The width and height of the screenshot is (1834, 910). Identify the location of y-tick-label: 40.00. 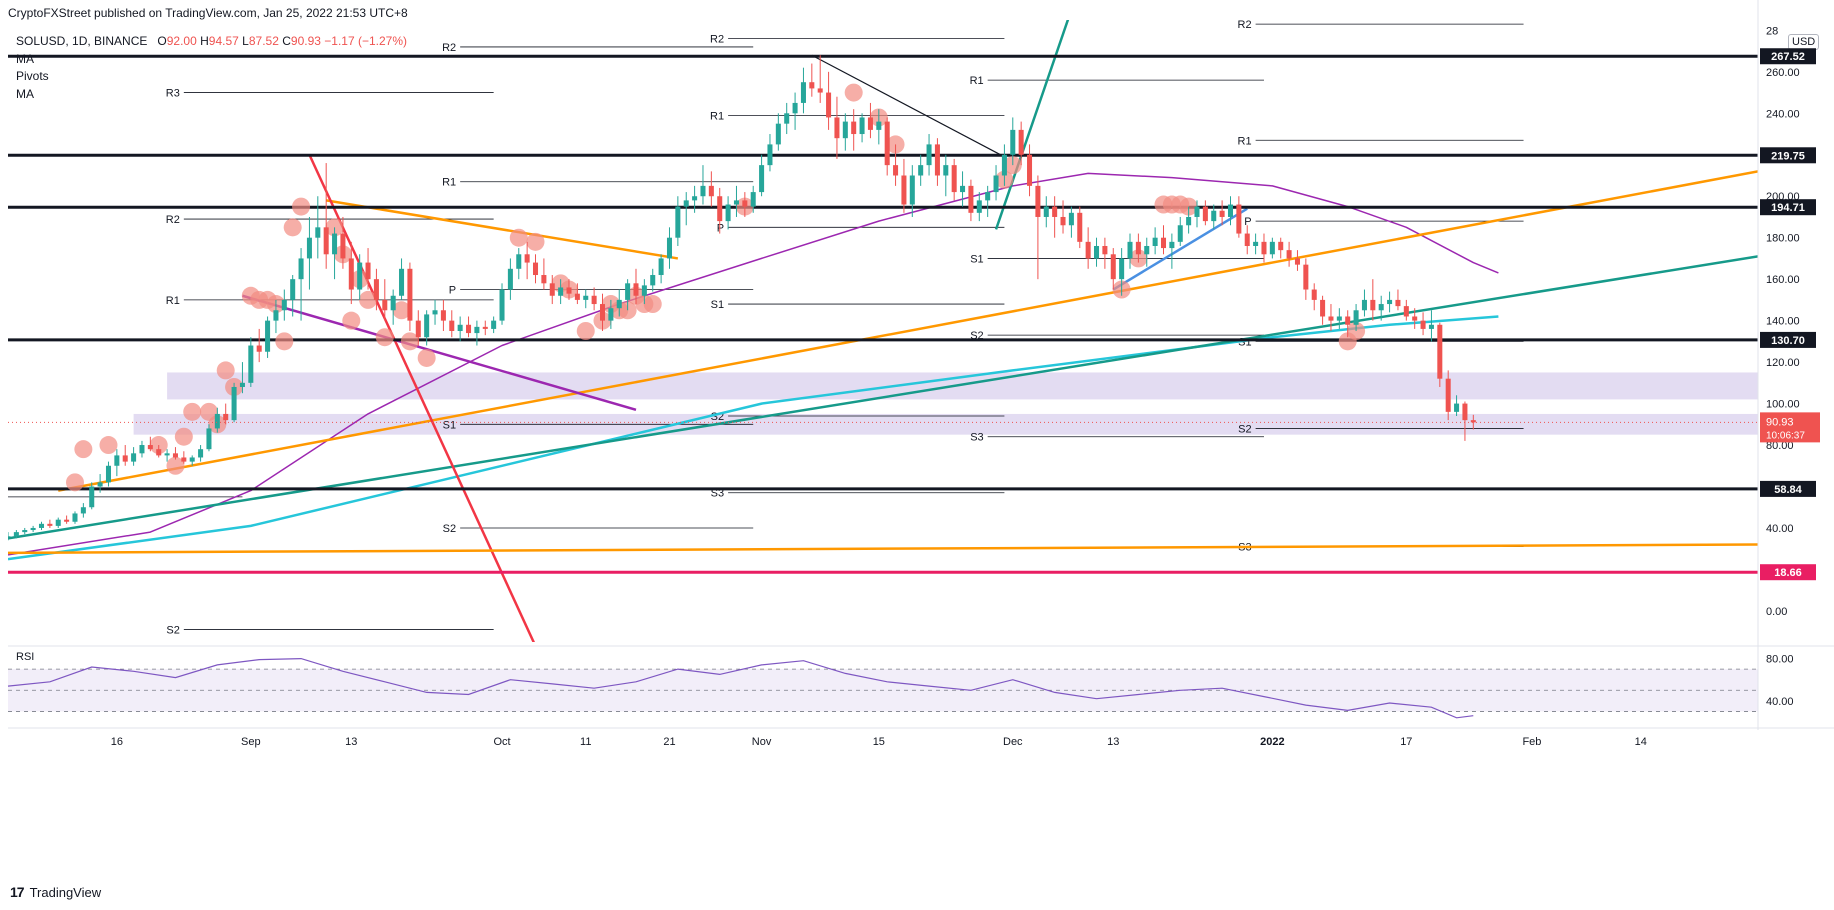
(1780, 529).